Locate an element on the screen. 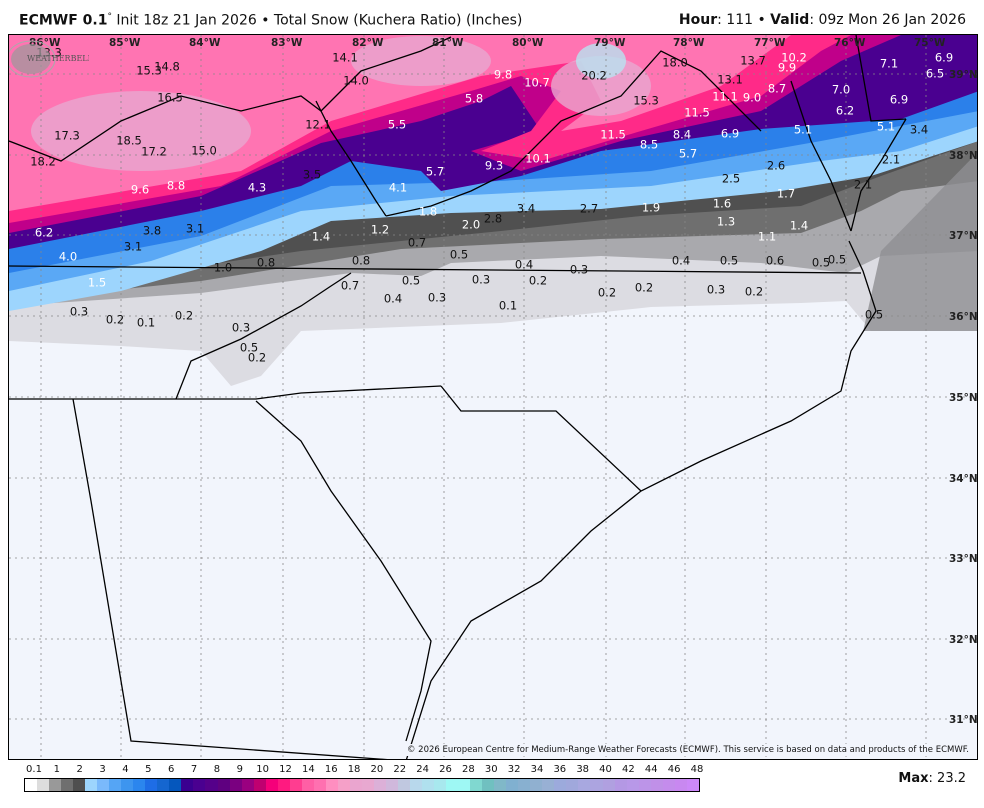 The height and width of the screenshot is (808, 984). latitude-label: 31°N is located at coordinates (963, 720).